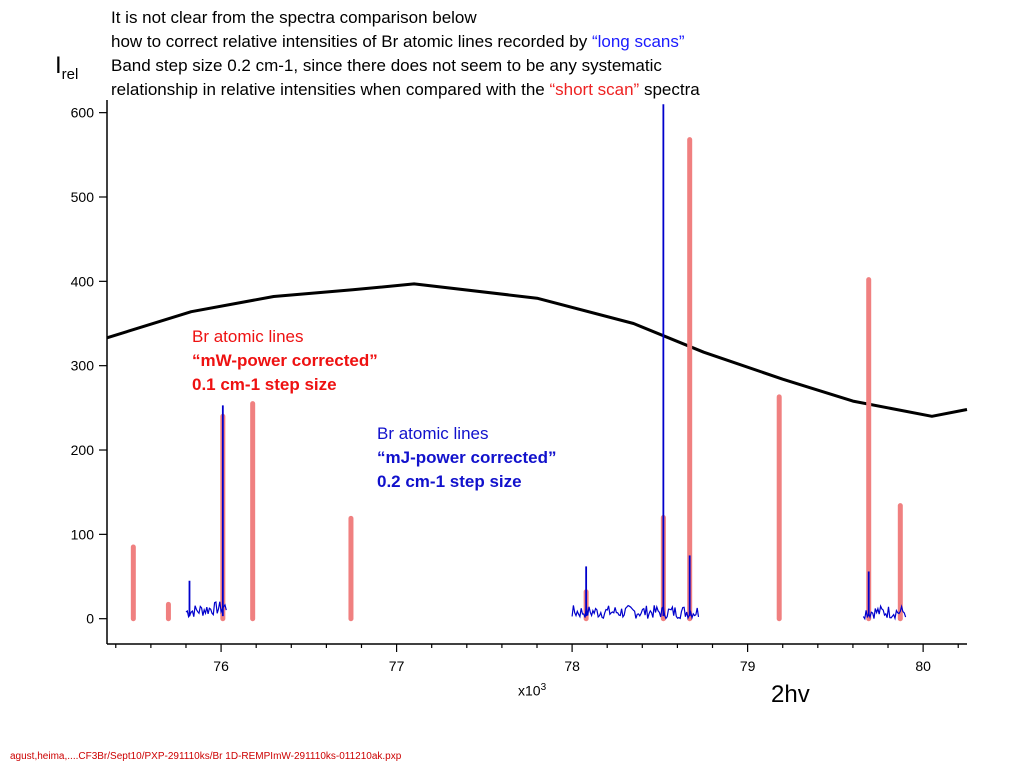 Image resolution: width=1024 pixels, height=768 pixels. What do you see at coordinates (638, 41) in the screenshot?
I see `long-scans-highlight: “long scans”` at bounding box center [638, 41].